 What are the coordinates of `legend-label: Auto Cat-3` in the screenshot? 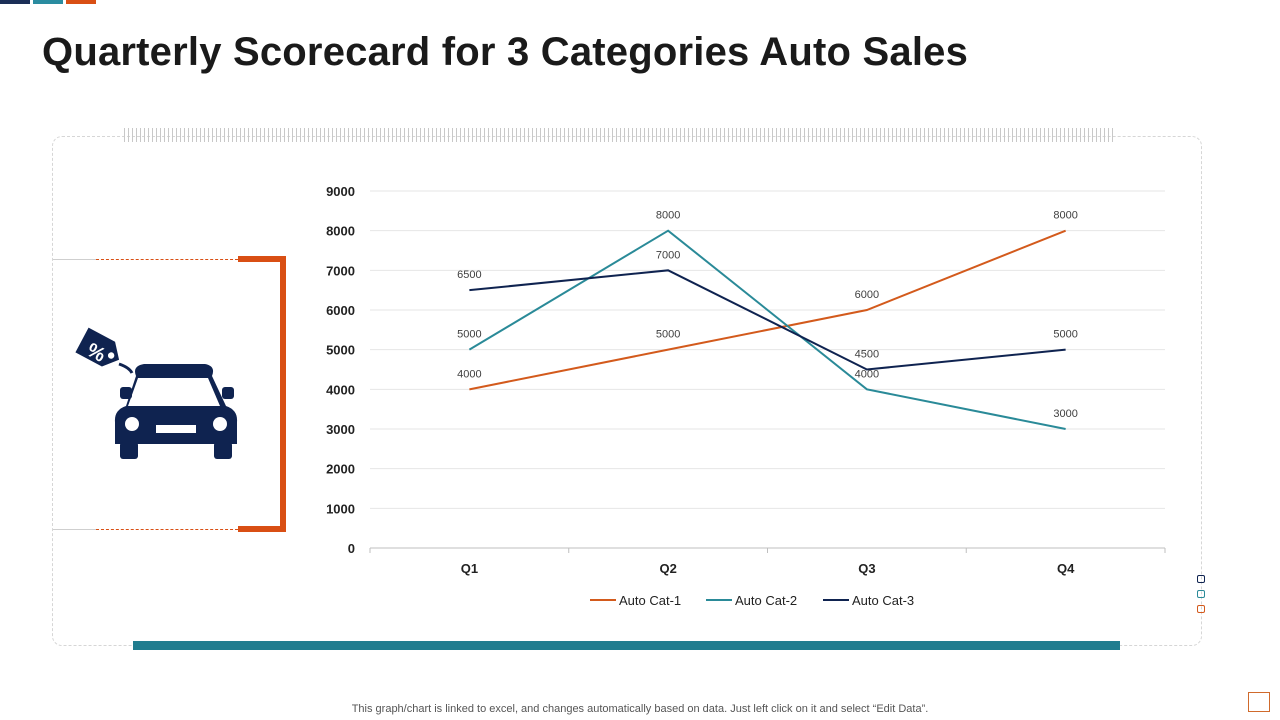 It's located at (883, 600).